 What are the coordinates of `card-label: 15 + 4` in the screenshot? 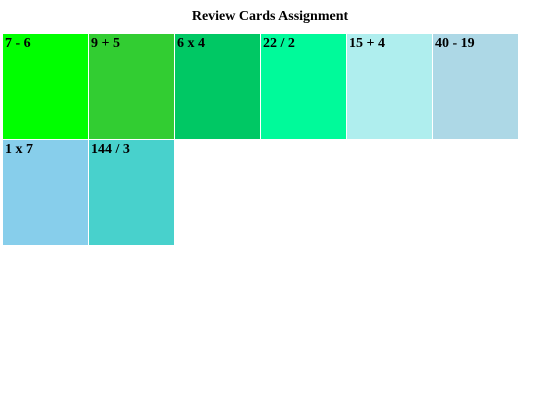 It's located at (367, 43).